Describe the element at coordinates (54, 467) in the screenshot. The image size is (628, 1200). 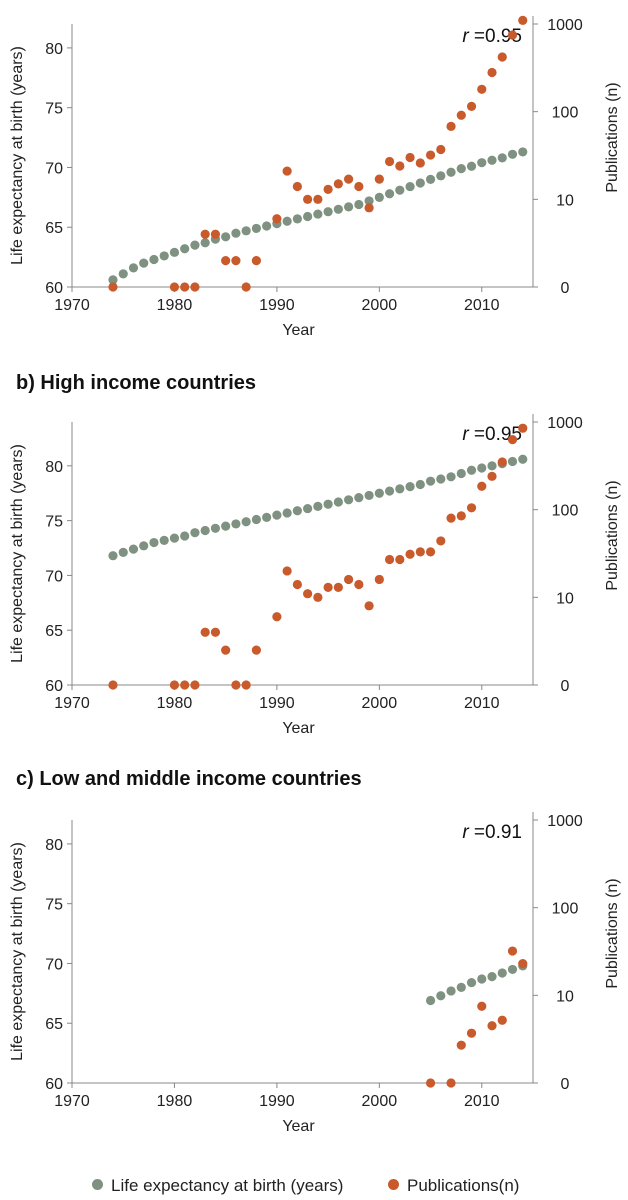
I see `y-tick-label: 80` at that location.